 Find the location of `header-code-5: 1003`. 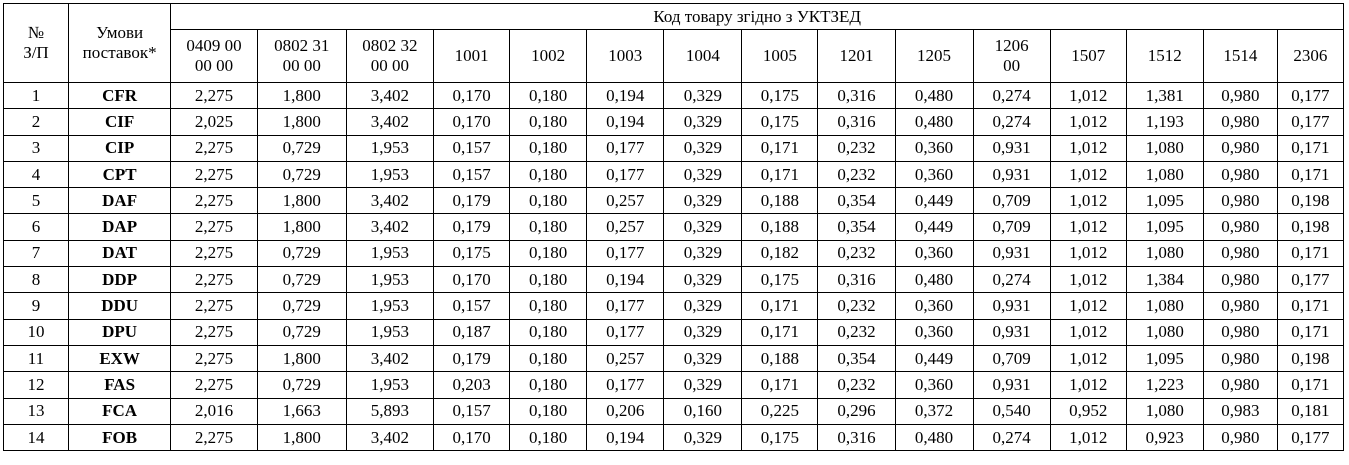

header-code-5: 1003 is located at coordinates (625, 56).